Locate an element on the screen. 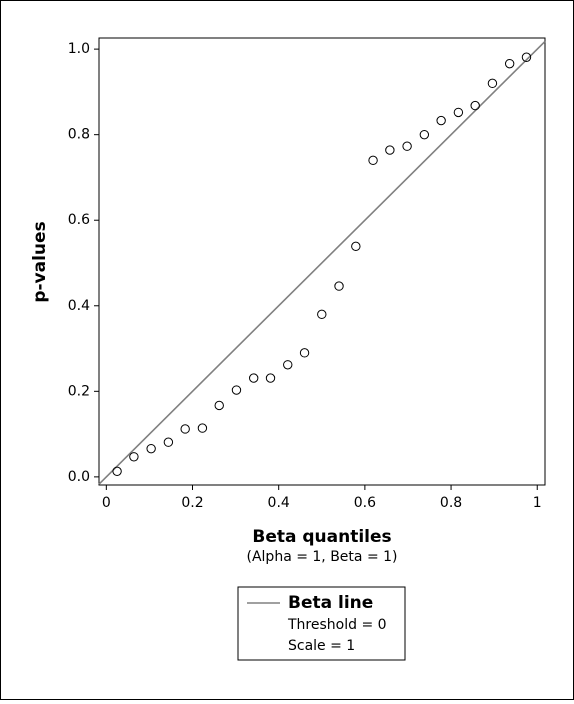 The image size is (574, 704). x-tick-label: 1 is located at coordinates (537, 503).